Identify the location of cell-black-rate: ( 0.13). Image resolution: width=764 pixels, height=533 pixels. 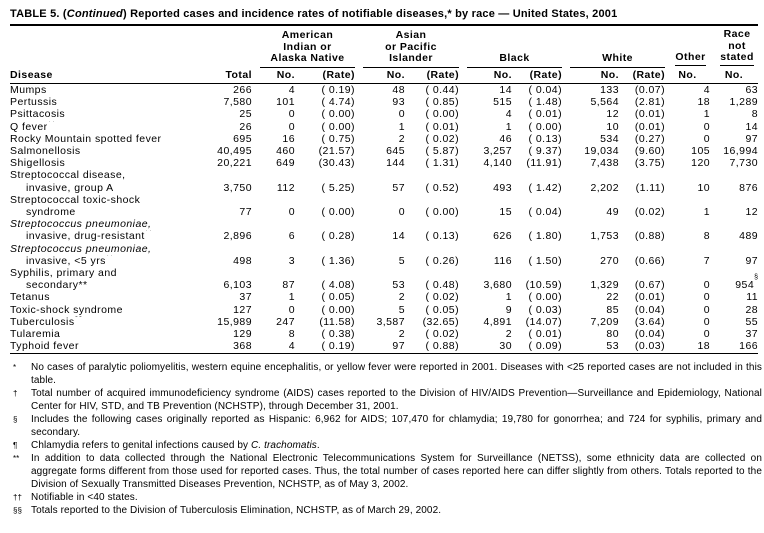
(545, 138).